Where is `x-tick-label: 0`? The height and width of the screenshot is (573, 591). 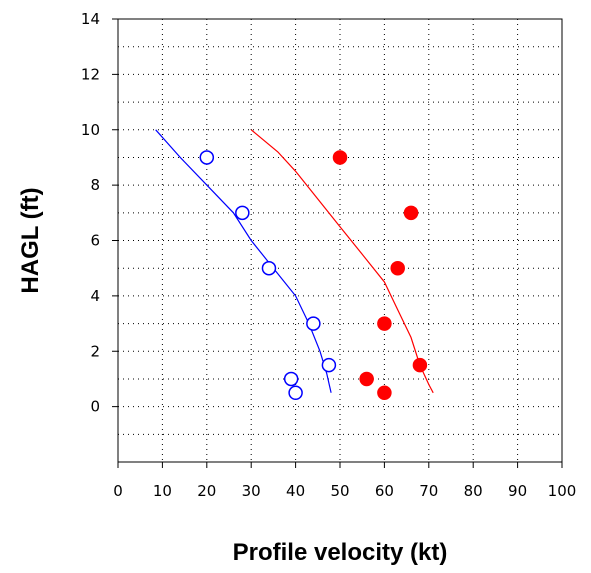 x-tick-label: 0 is located at coordinates (118, 491).